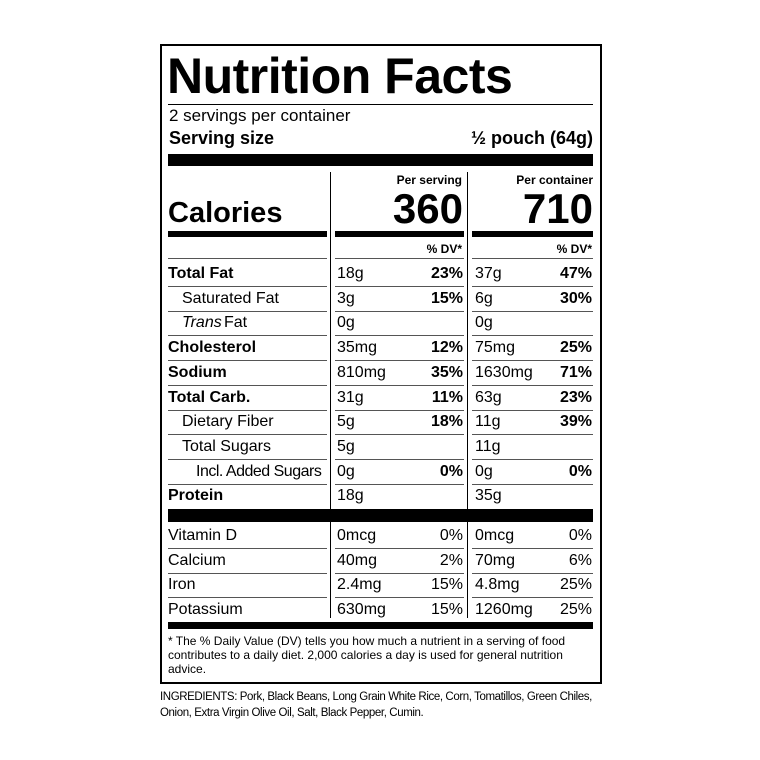  What do you see at coordinates (557, 208) in the screenshot?
I see `calories-per-container: 710` at bounding box center [557, 208].